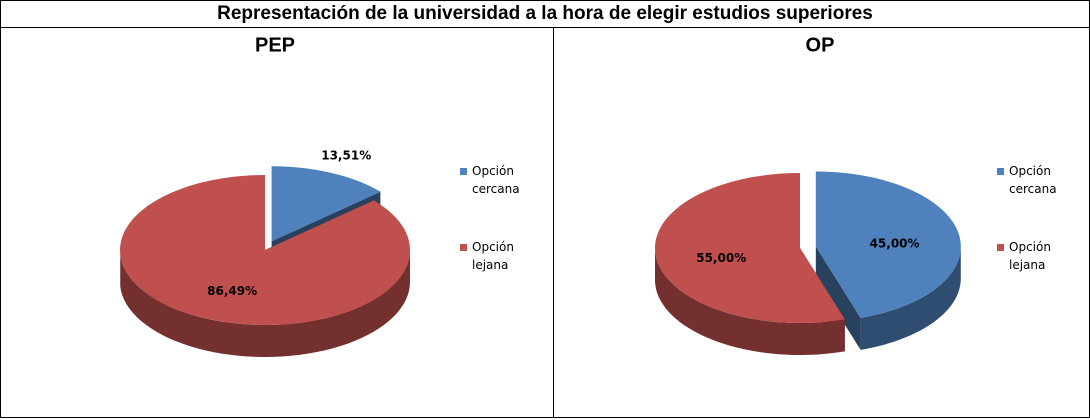 Image resolution: width=1090 pixels, height=420 pixels. What do you see at coordinates (275, 45) in the screenshot?
I see `chart-title: PEP` at bounding box center [275, 45].